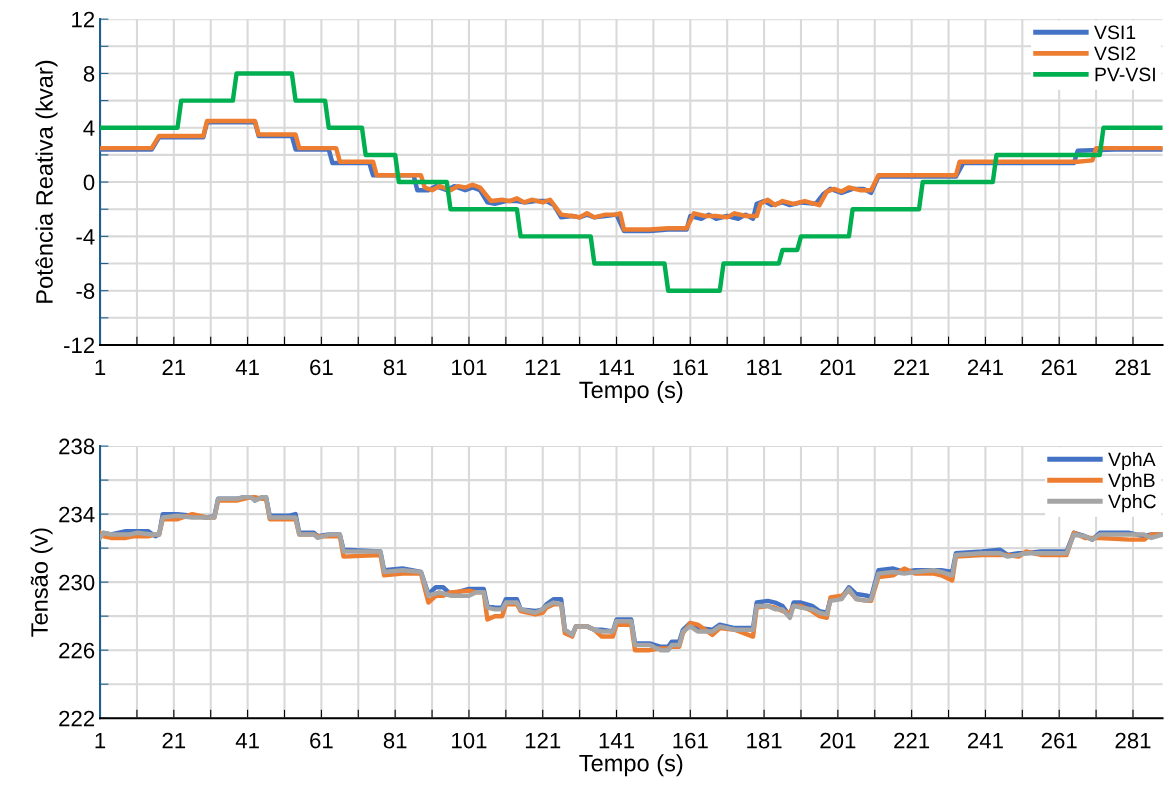 This screenshot has height=798, width=1166. What do you see at coordinates (85, 237) in the screenshot?
I see `y-tick-label: -4` at bounding box center [85, 237].